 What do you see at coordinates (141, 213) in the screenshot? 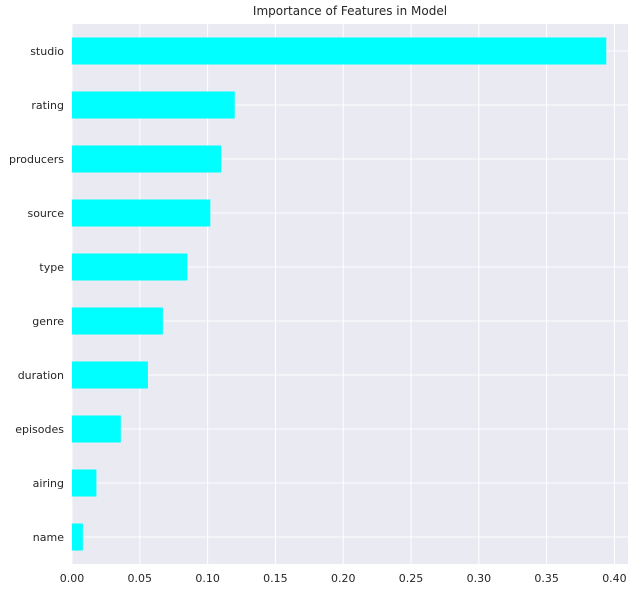
I see `bar-source` at bounding box center [141, 213].